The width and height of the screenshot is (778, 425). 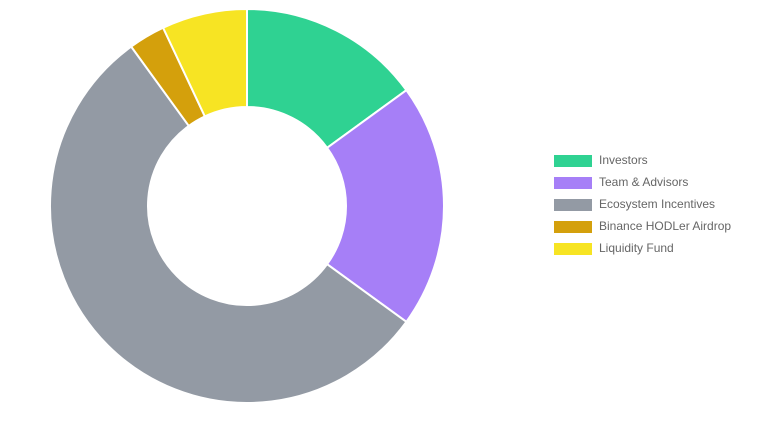 What do you see at coordinates (665, 226) in the screenshot?
I see `legend-label: Binance HODLer Airdrop` at bounding box center [665, 226].